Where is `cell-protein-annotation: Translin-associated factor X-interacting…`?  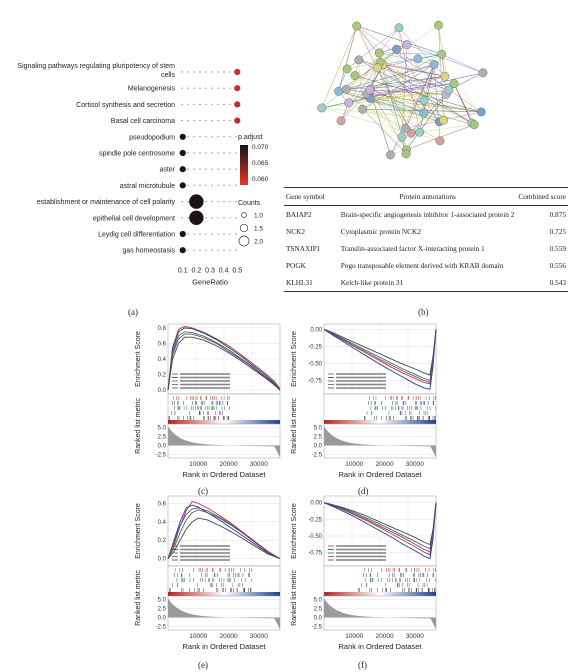
cell-protein-annotation: Translin-associated factor X-interacting… is located at coordinates (412, 248).